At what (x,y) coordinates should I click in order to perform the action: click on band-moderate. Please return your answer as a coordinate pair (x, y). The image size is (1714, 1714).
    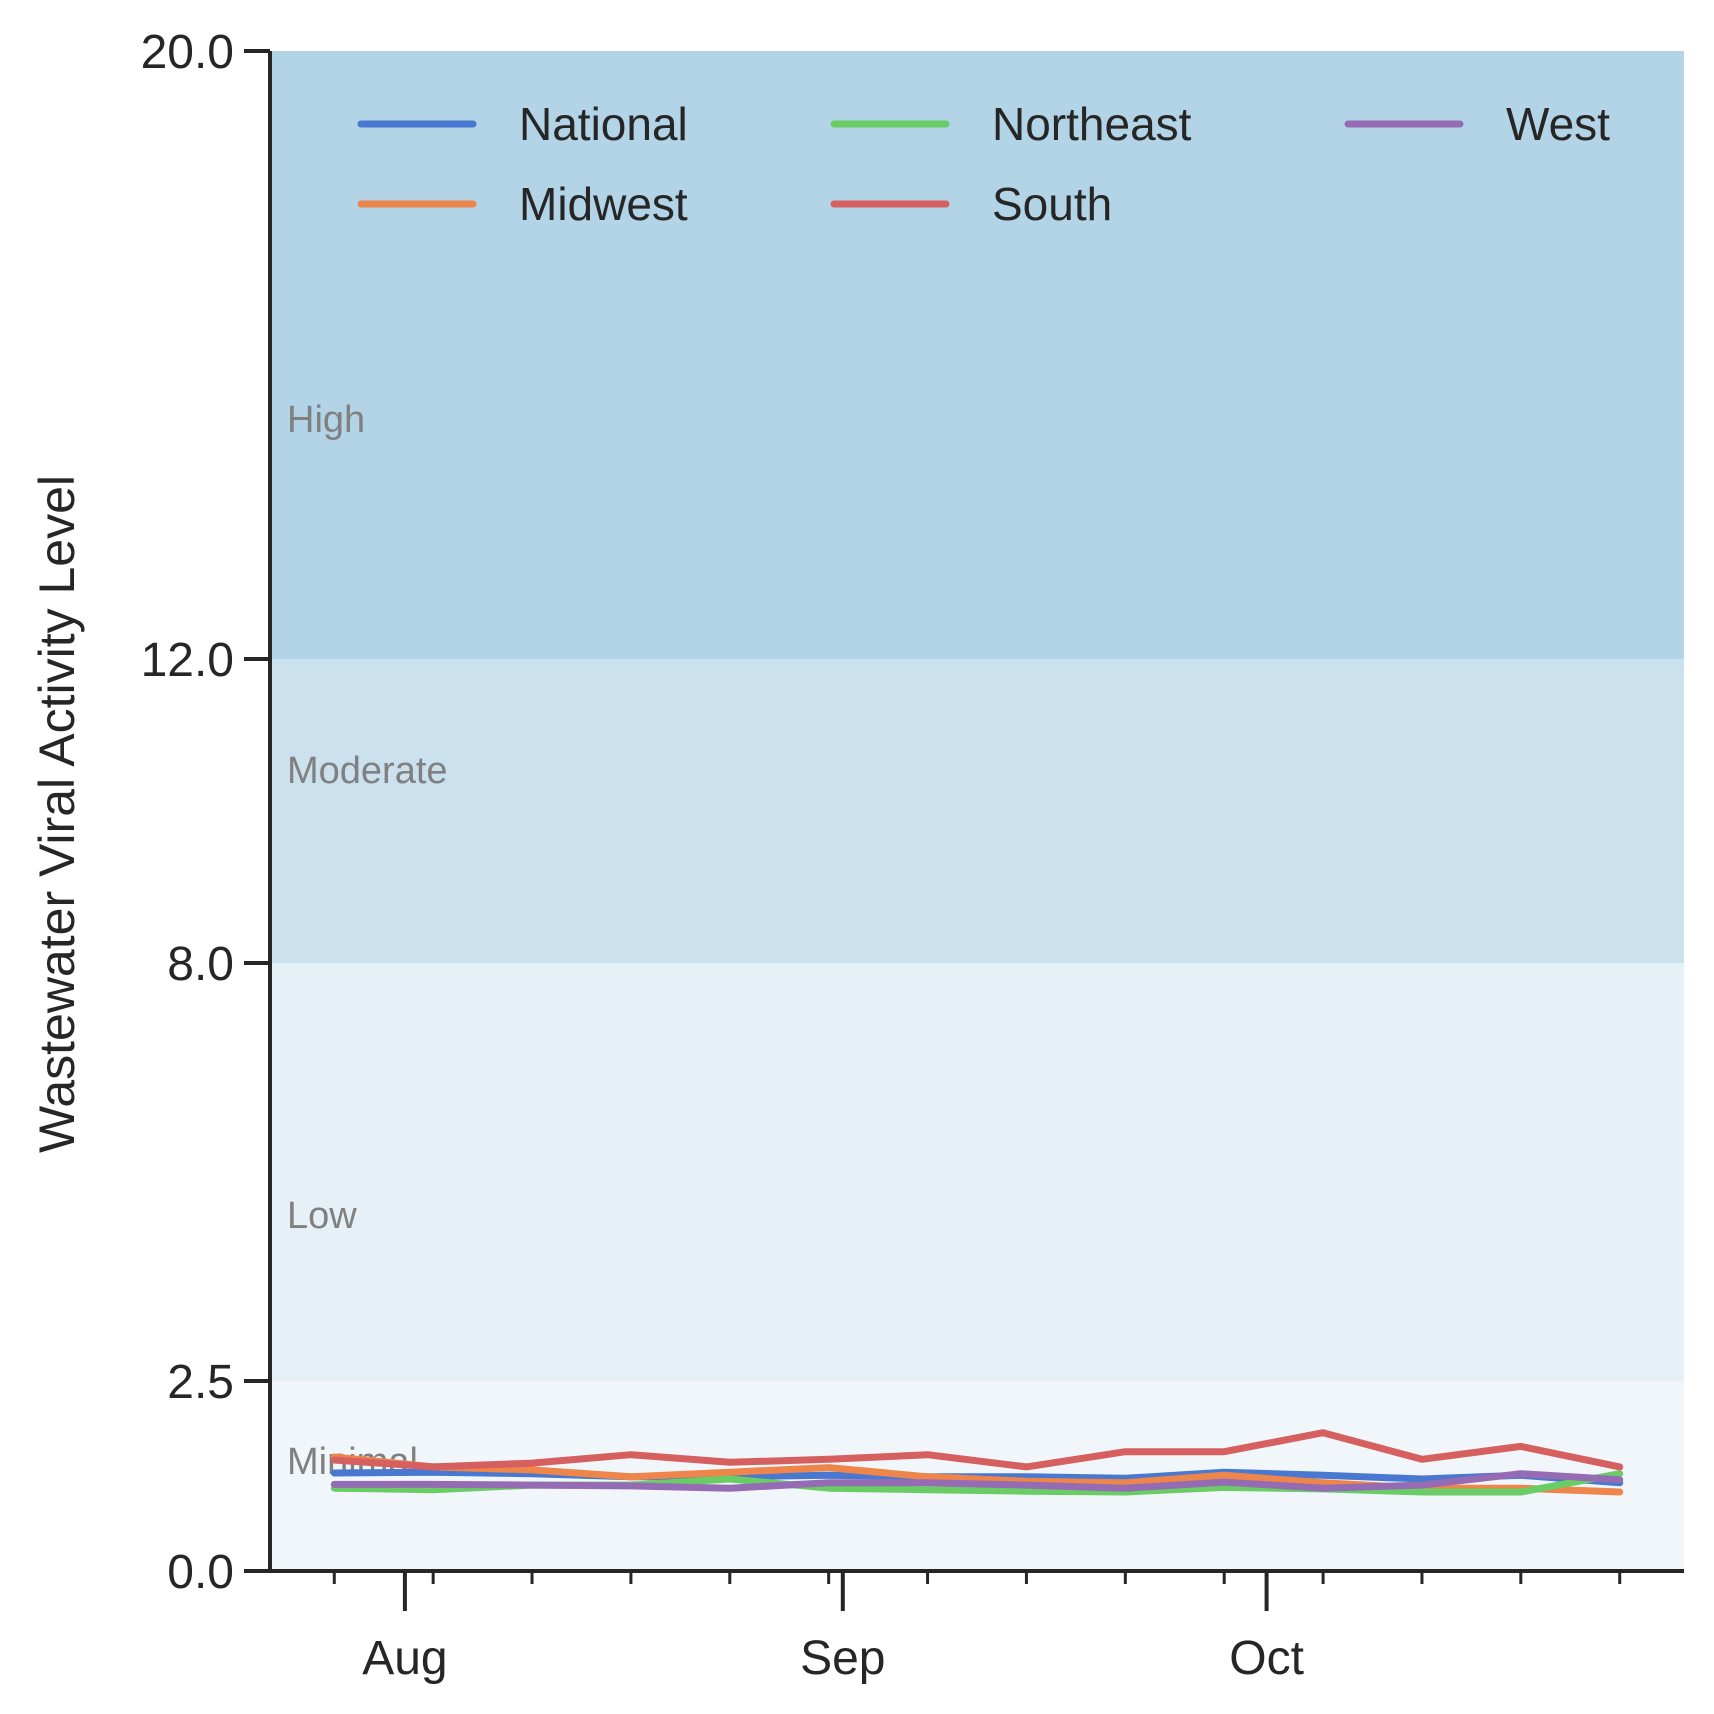
    Looking at the image, I should click on (977, 811).